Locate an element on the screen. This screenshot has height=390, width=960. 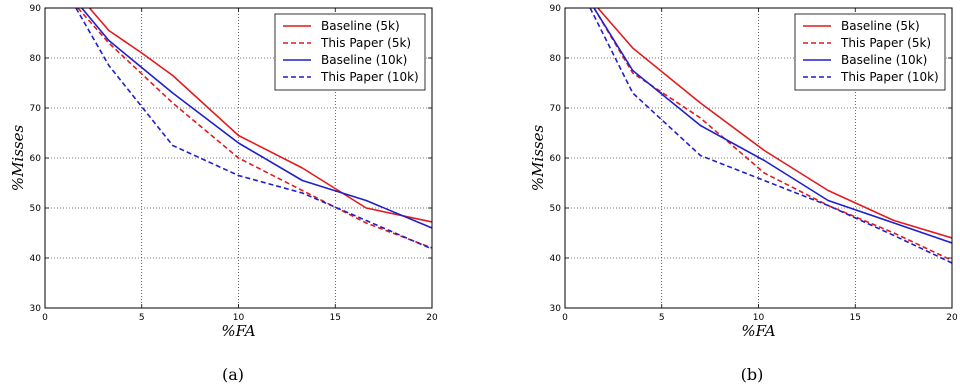
panel-caption: (a) is located at coordinates (233, 374).